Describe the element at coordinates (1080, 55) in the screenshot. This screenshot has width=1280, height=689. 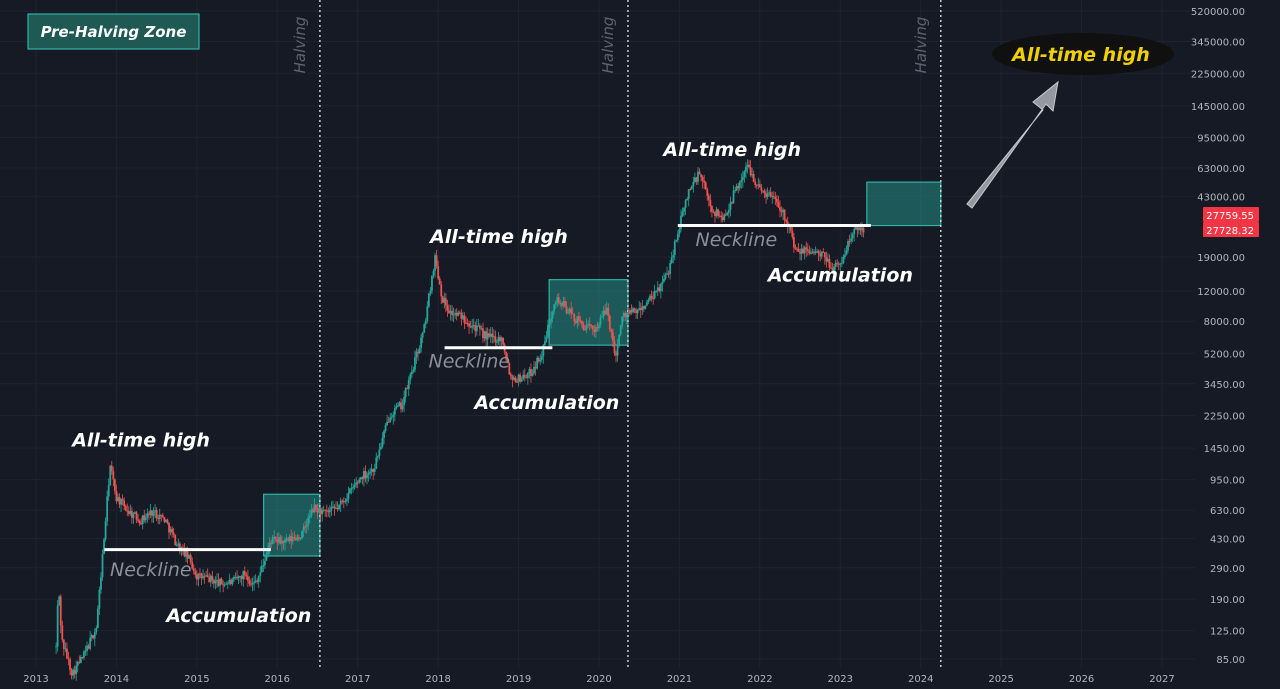
I see `target-label: All-time high` at that location.